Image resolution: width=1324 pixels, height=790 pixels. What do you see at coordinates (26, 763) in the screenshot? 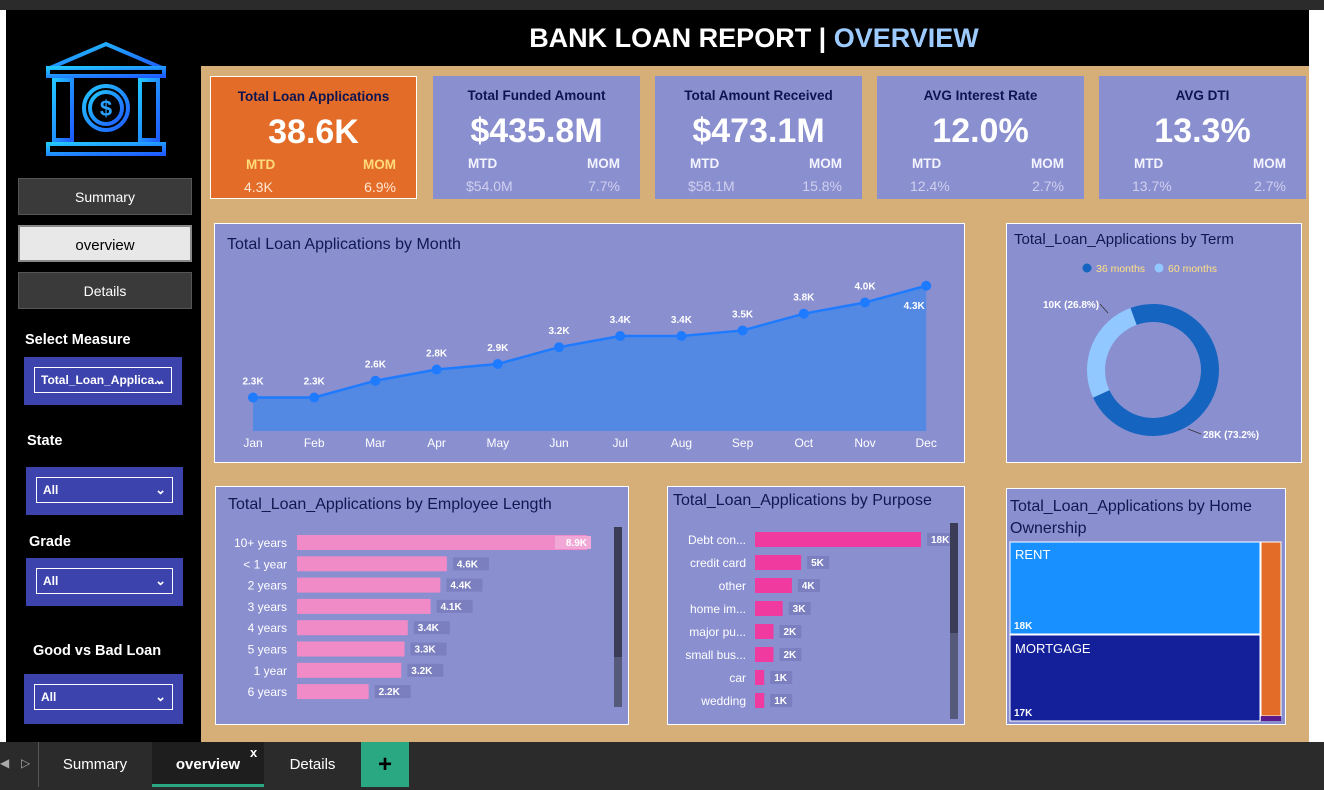
I see `tab-scroll-right-icon: ▷` at bounding box center [26, 763].